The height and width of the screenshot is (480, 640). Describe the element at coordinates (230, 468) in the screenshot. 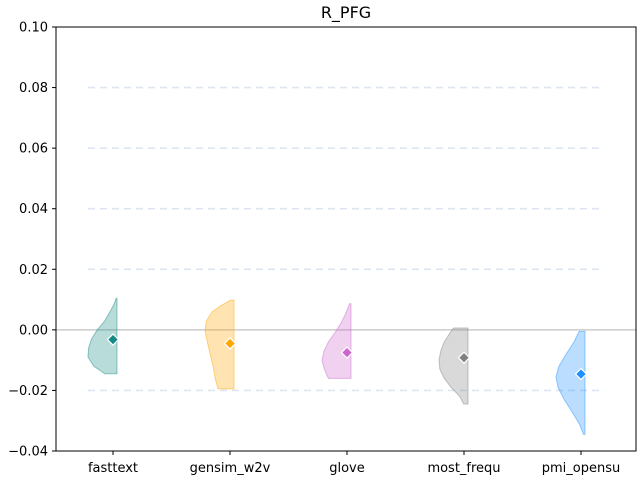

I see `x-tick-label: gensim_w2v` at that location.